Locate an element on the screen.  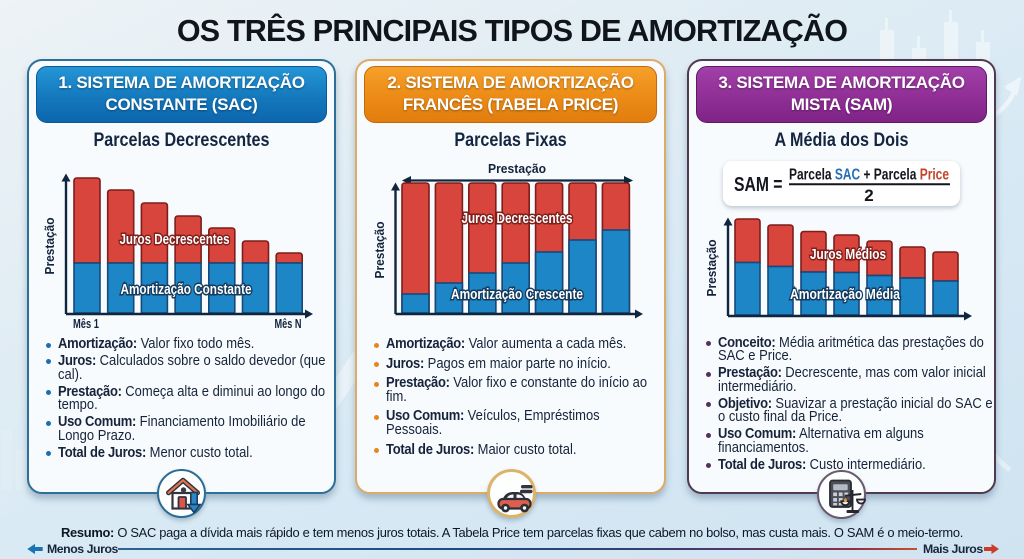
svg-text: Amortização Crescente is located at coordinates (517, 295).